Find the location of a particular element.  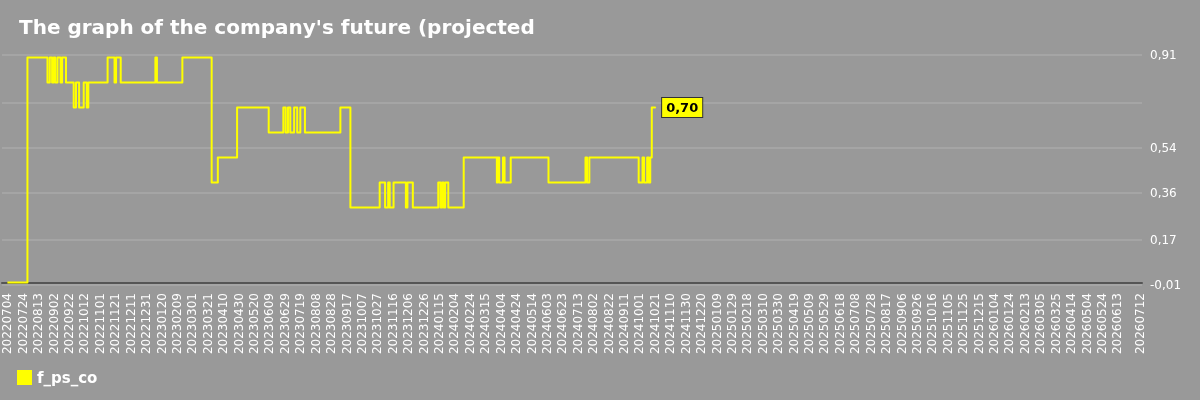

x-tick-label: 20241001 is located at coordinates (639, 324).